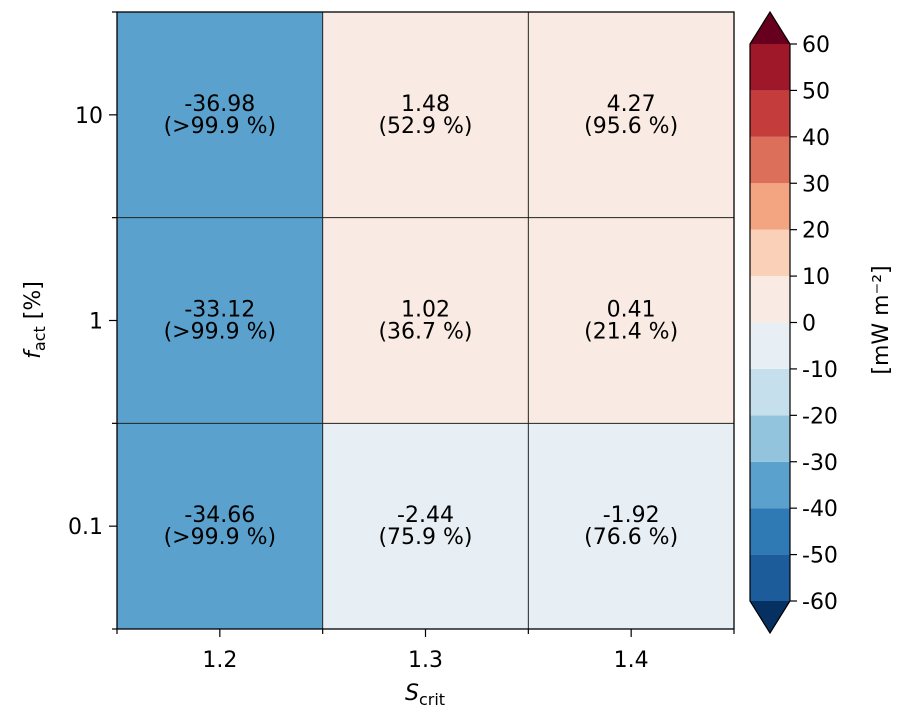  Describe the element at coordinates (631, 104) in the screenshot. I see `cell-value-label: 4.27` at that location.